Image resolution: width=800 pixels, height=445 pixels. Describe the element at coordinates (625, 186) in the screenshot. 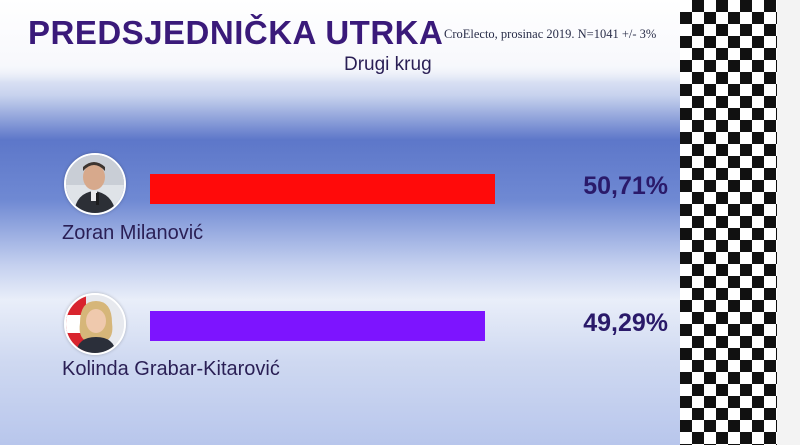

I see `percent-label: 50,71%` at that location.